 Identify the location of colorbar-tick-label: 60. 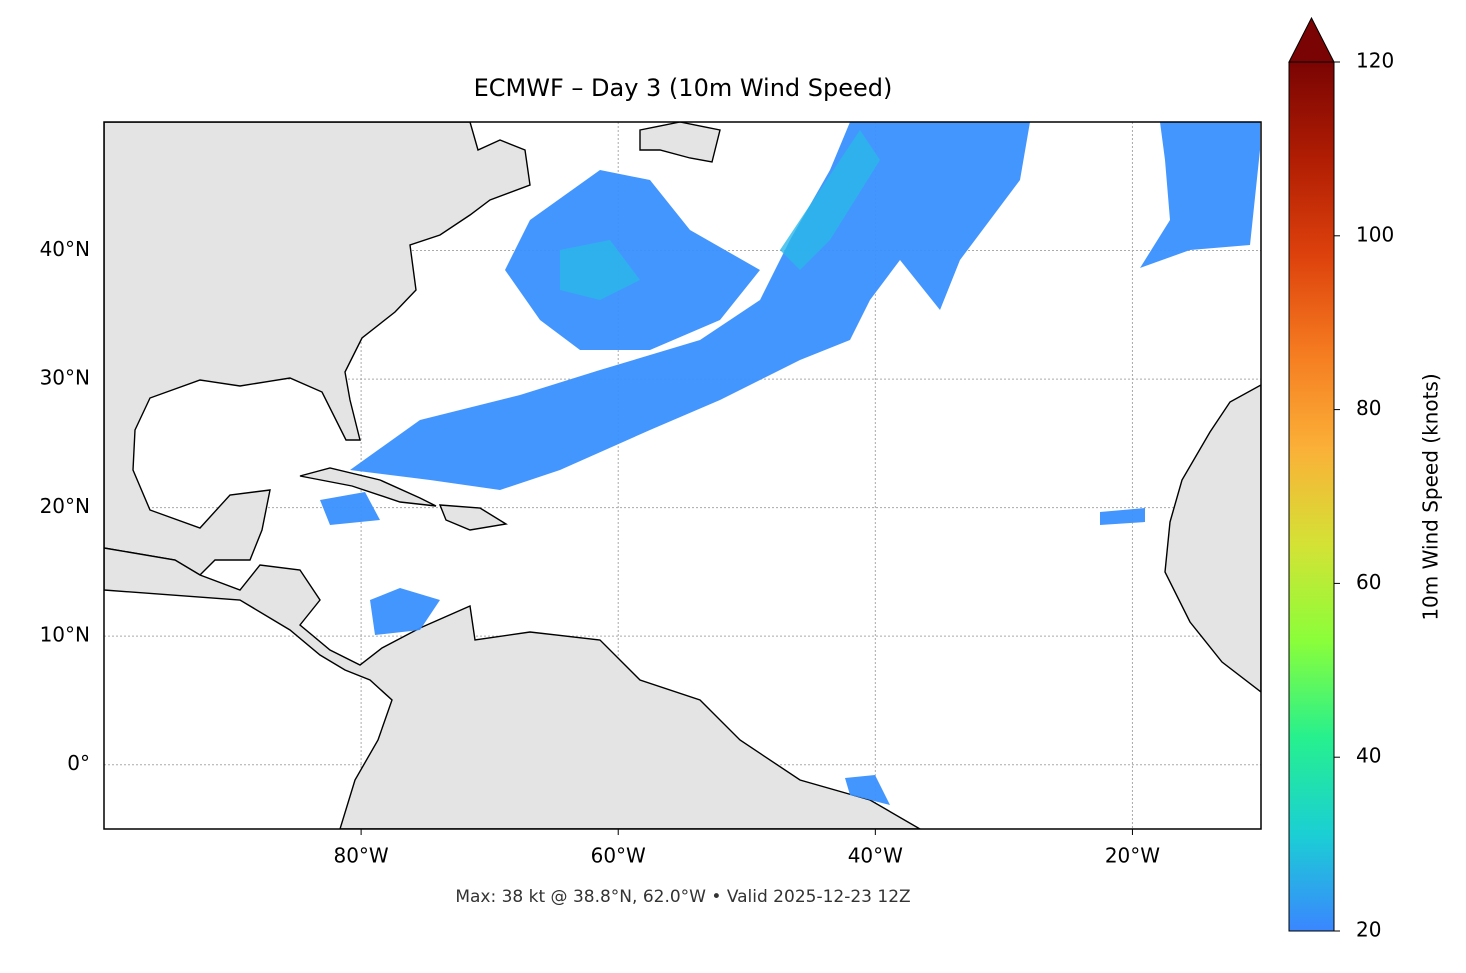
(1368, 582).